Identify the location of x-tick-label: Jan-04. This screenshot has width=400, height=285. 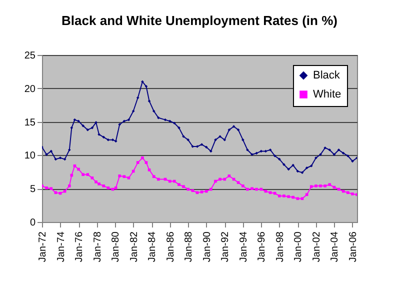
(335, 246).